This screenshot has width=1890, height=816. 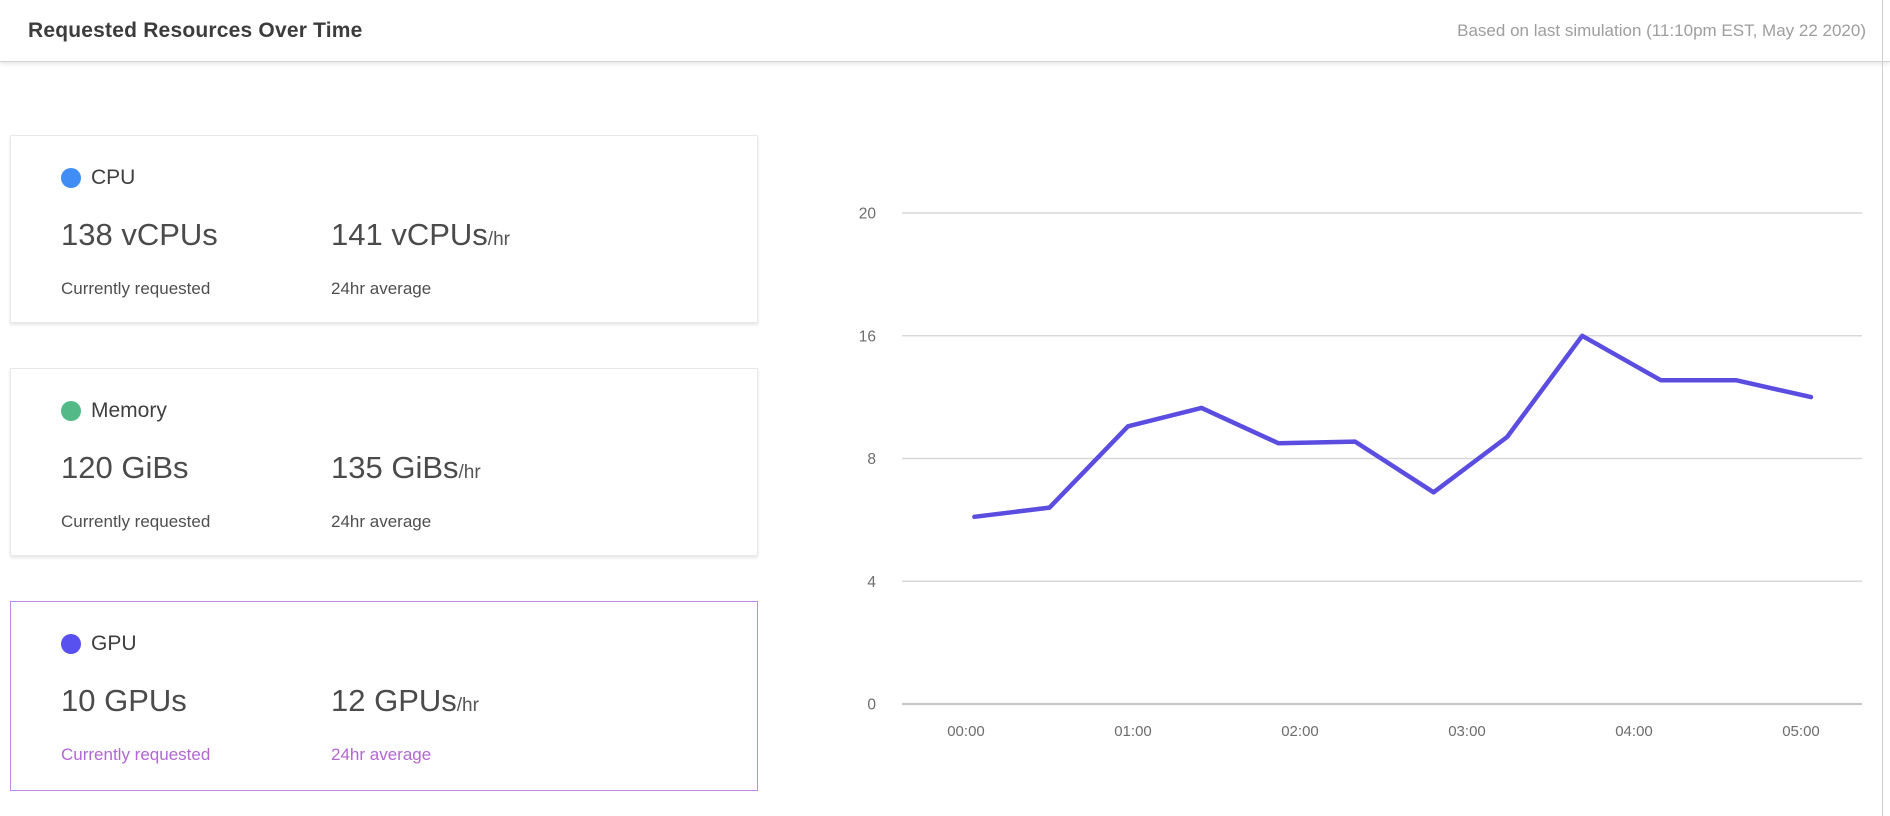 What do you see at coordinates (868, 214) in the screenshot?
I see `y-tick-label: 20` at bounding box center [868, 214].